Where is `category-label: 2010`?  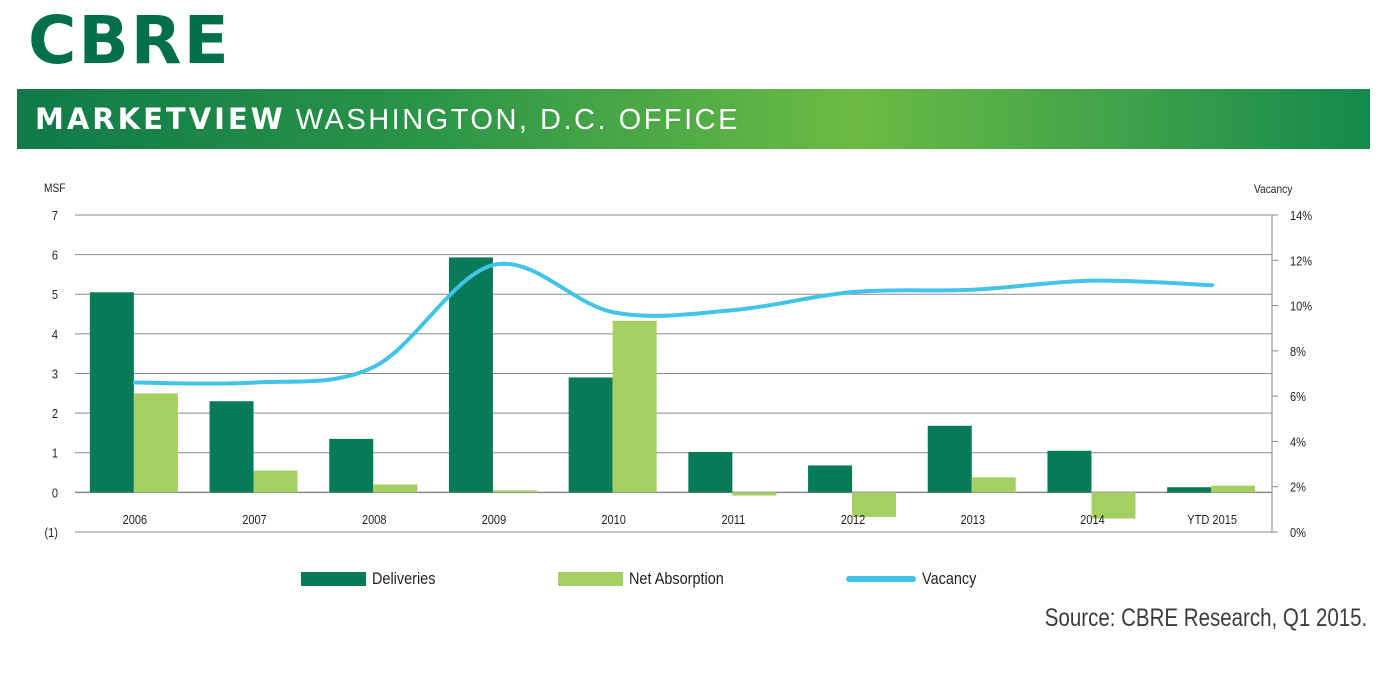 category-label: 2010 is located at coordinates (613, 519).